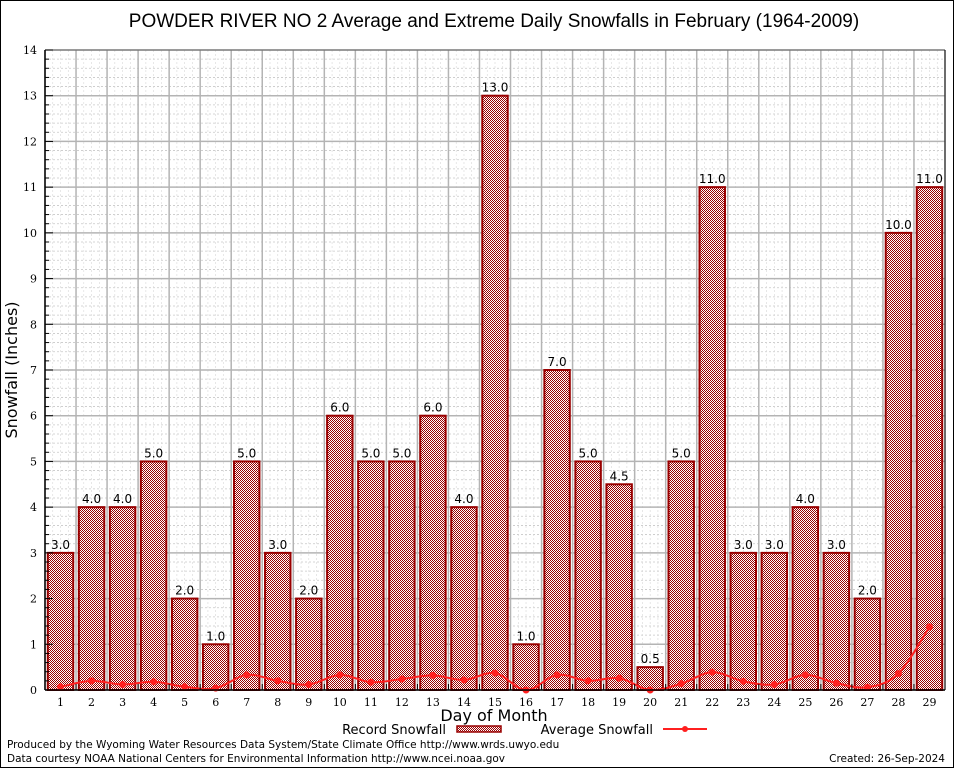 The width and height of the screenshot is (954, 768). Describe the element at coordinates (929, 179) in the screenshot. I see `bar-label-day-29: 11.0` at that location.